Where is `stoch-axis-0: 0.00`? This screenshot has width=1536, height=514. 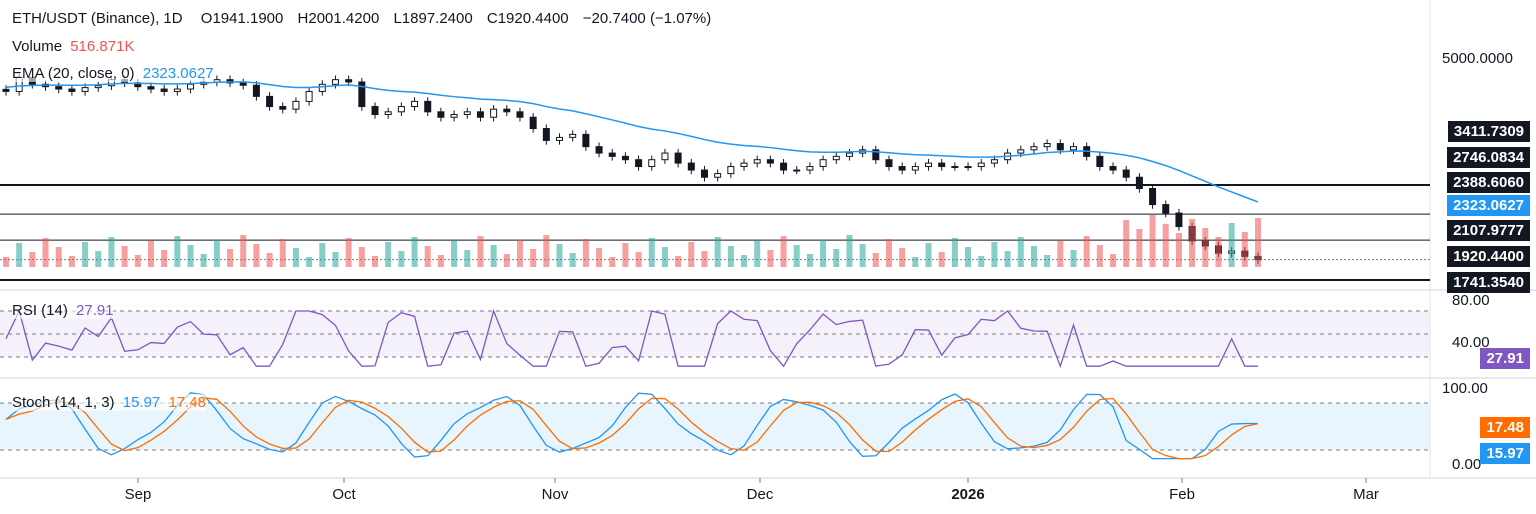 stoch-axis-0: 0.00 is located at coordinates (1467, 464).